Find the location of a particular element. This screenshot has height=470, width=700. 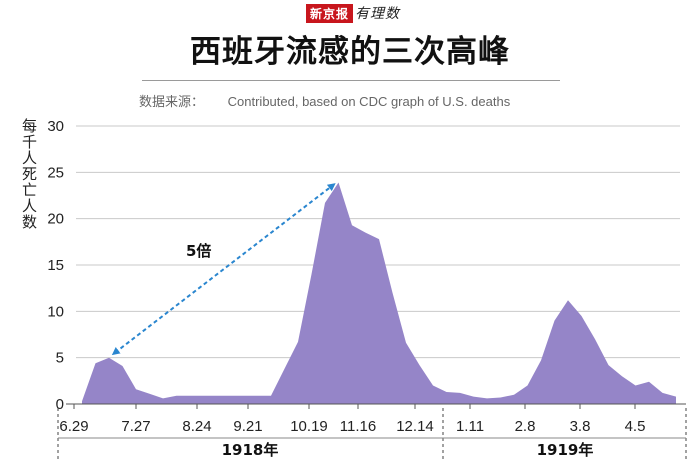

title-divider is located at coordinates (351, 80).